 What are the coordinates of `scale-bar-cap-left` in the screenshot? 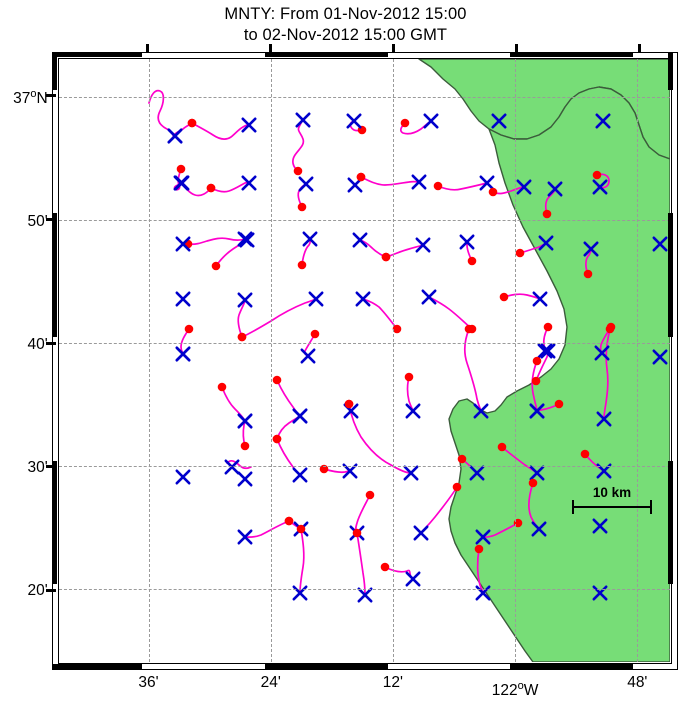 It's located at (573, 507).